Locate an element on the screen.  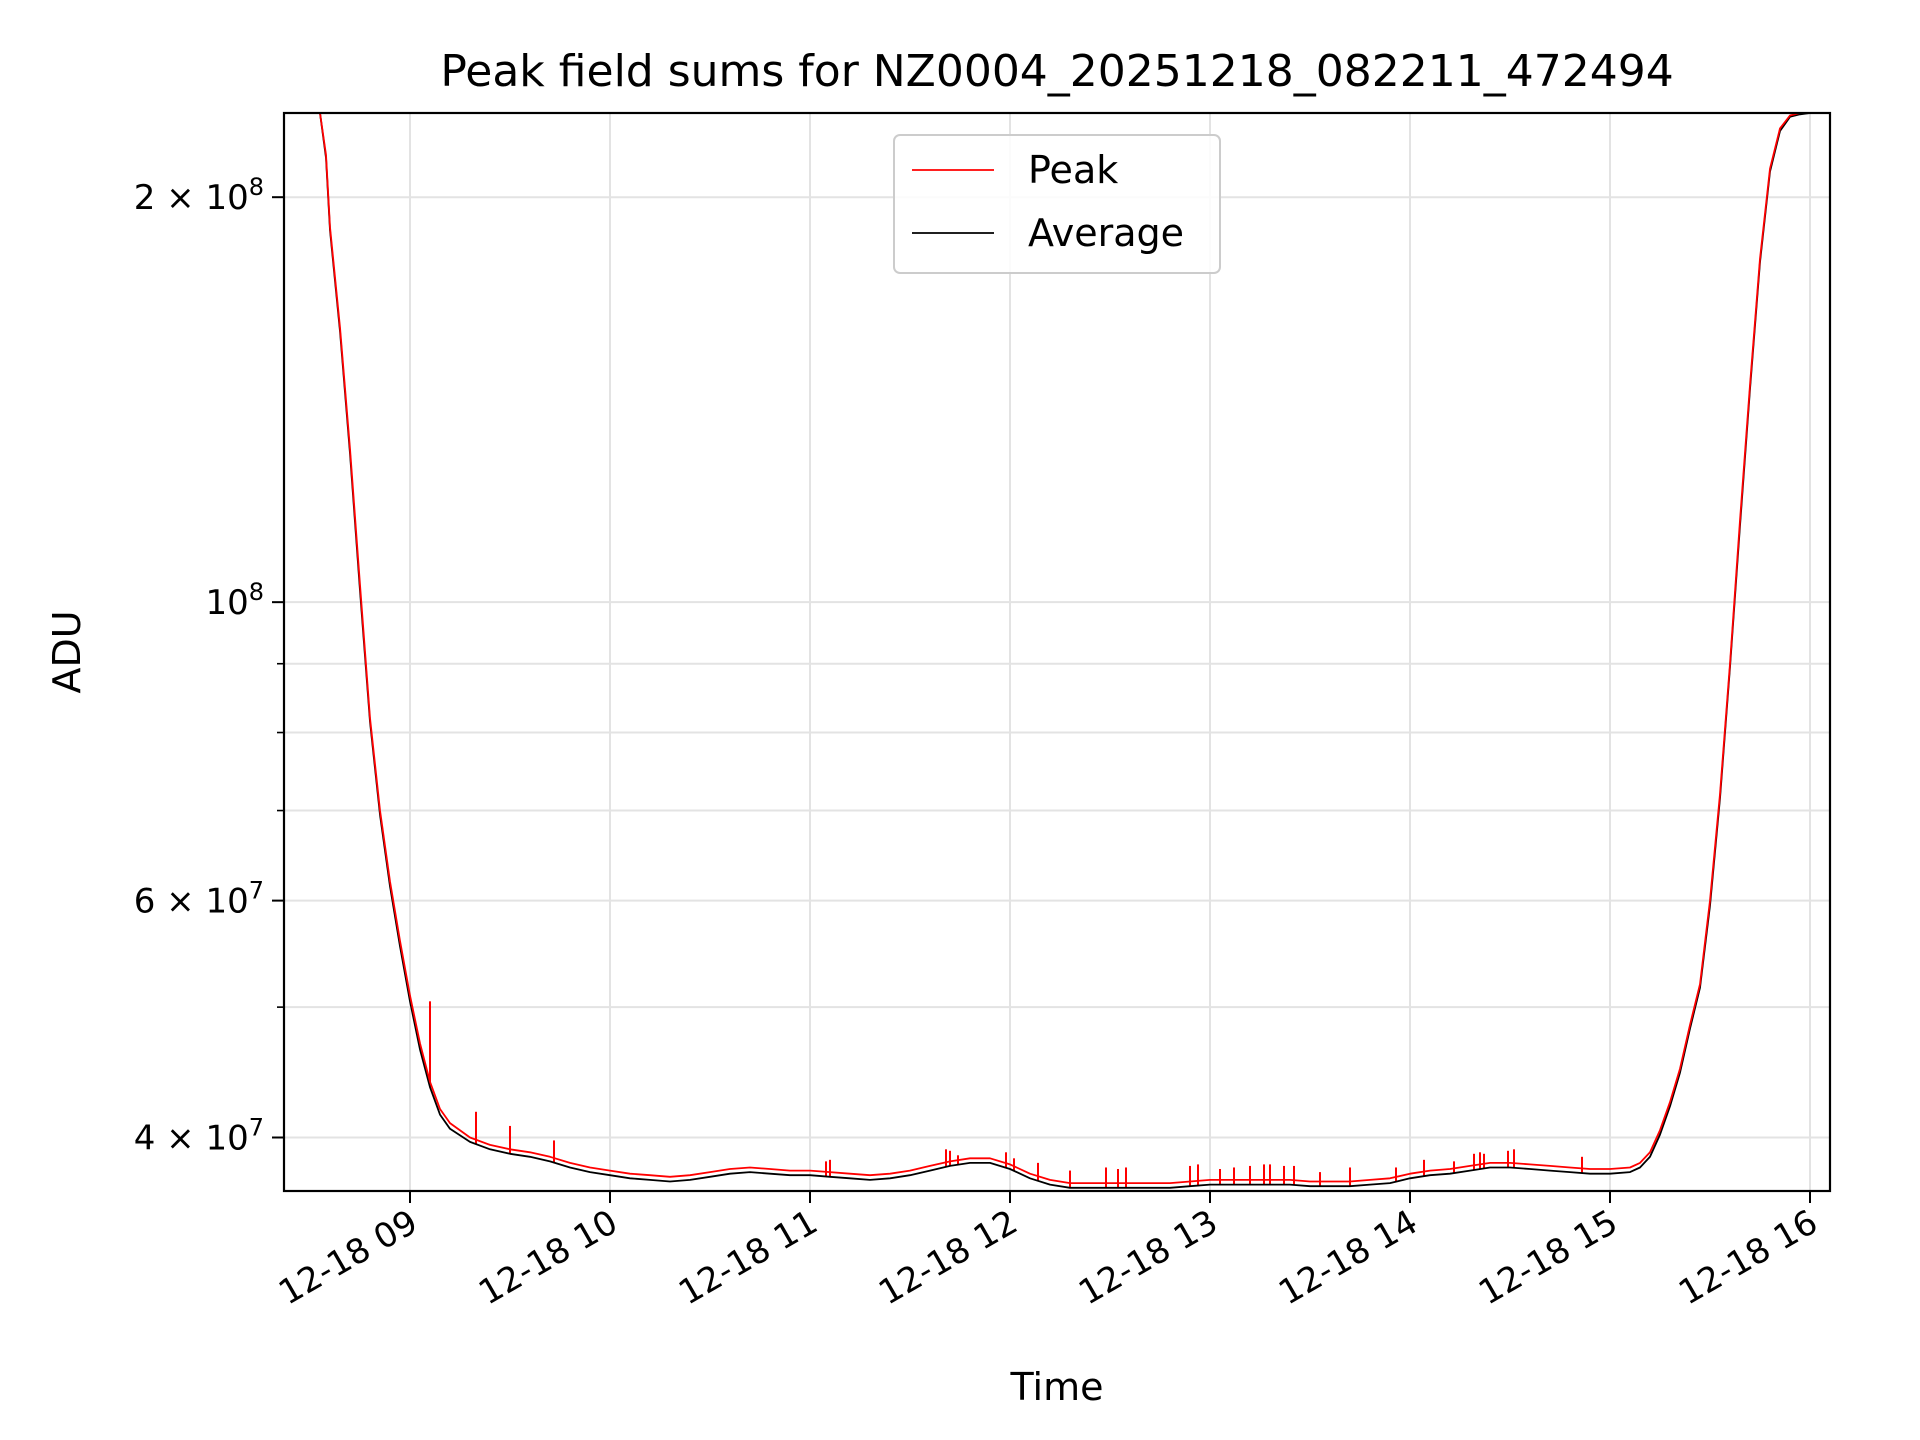
y-tick-label-2: 108 is located at coordinates (234, 600).